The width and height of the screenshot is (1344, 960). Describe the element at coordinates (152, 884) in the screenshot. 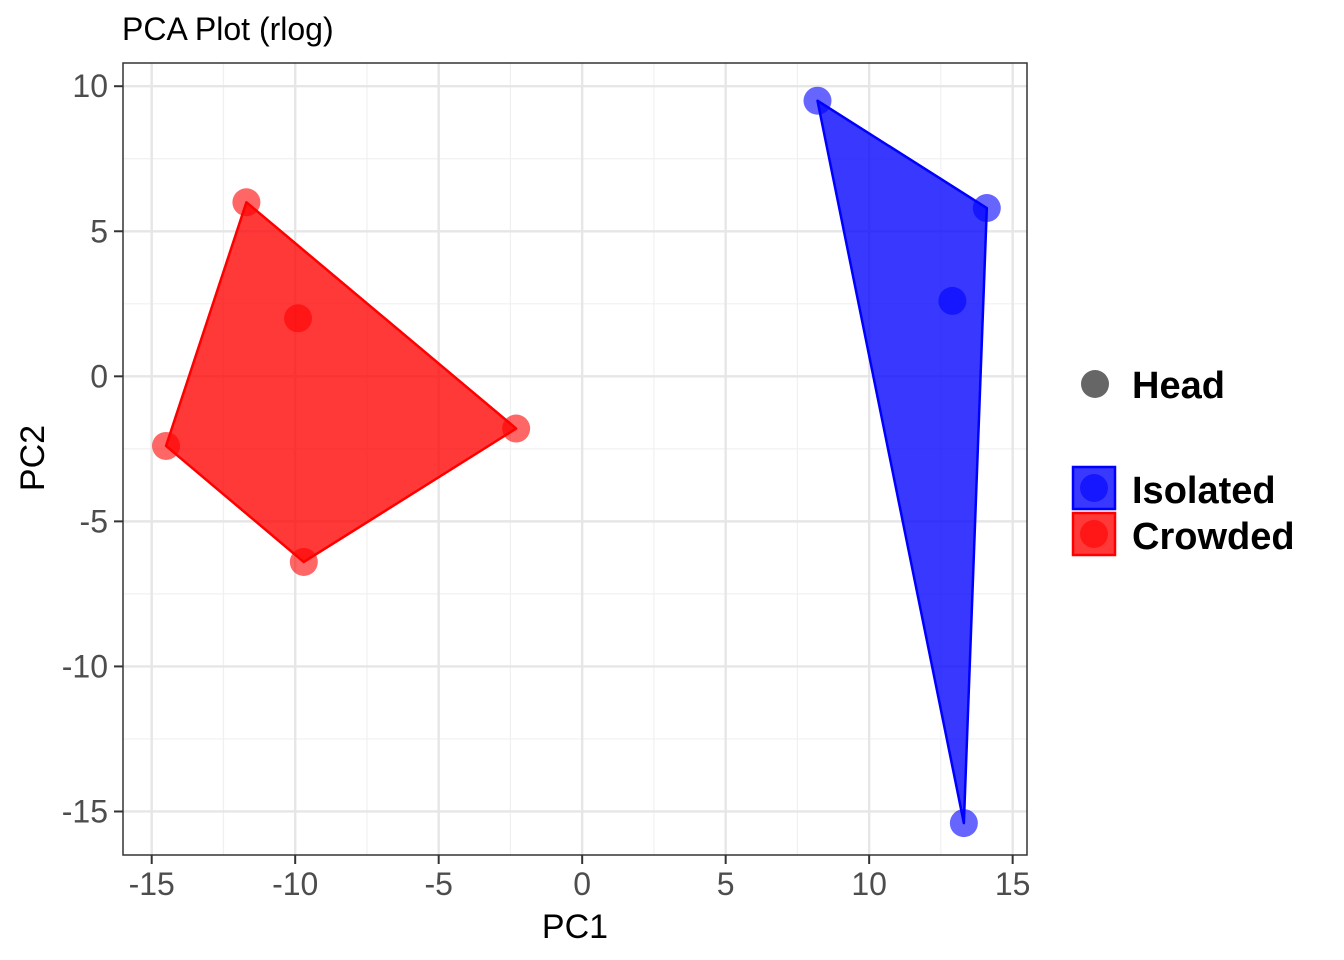

I see `x-tick-label: -15` at that location.